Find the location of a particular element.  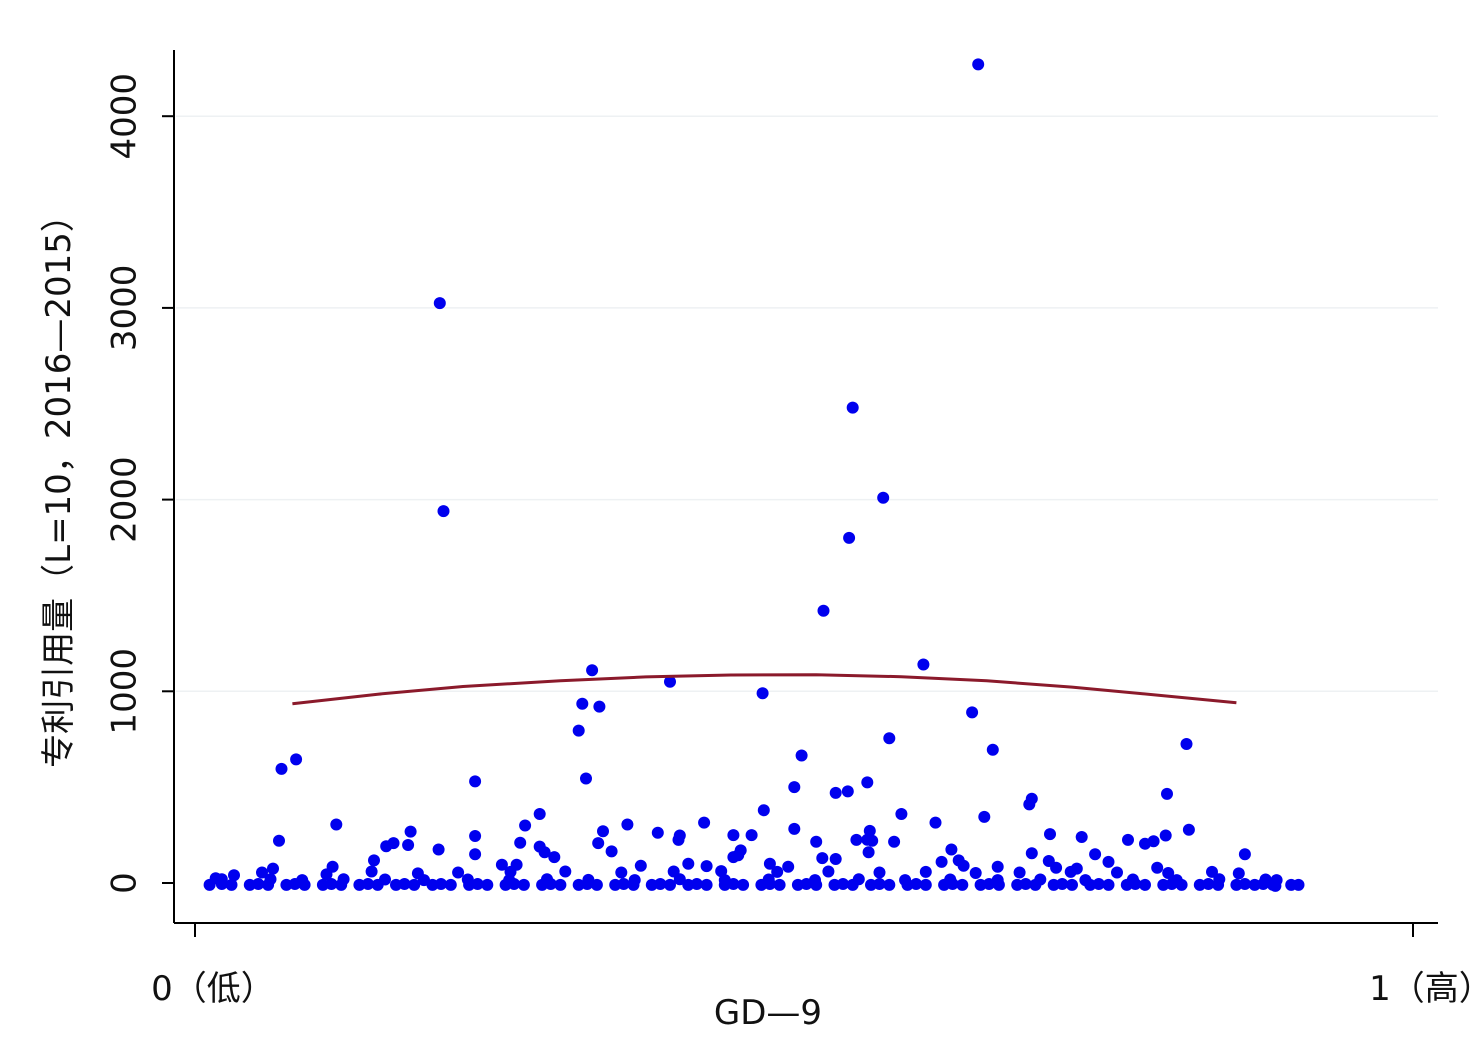

x-ticks: 0（低） 1（高） is located at coordinates (816, 966).